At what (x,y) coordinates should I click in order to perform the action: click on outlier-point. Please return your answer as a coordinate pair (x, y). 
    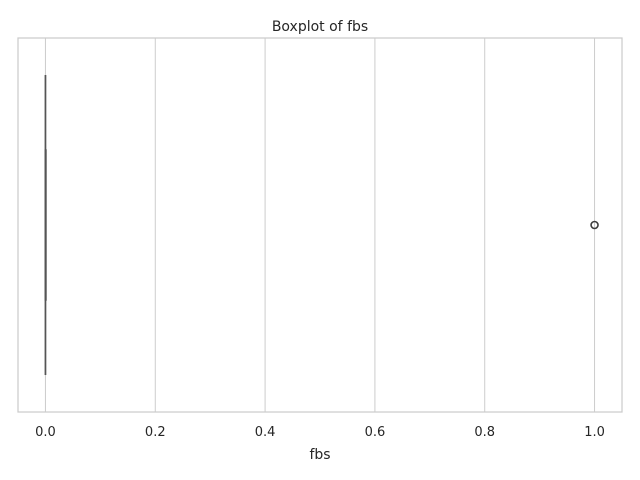
    Looking at the image, I should click on (594, 225).